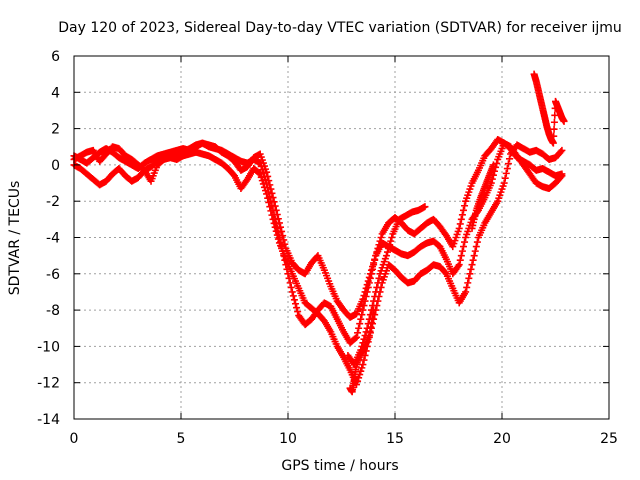 The image size is (640, 480). What do you see at coordinates (288, 439) in the screenshot?
I see `x-tick-label: 10` at bounding box center [288, 439].